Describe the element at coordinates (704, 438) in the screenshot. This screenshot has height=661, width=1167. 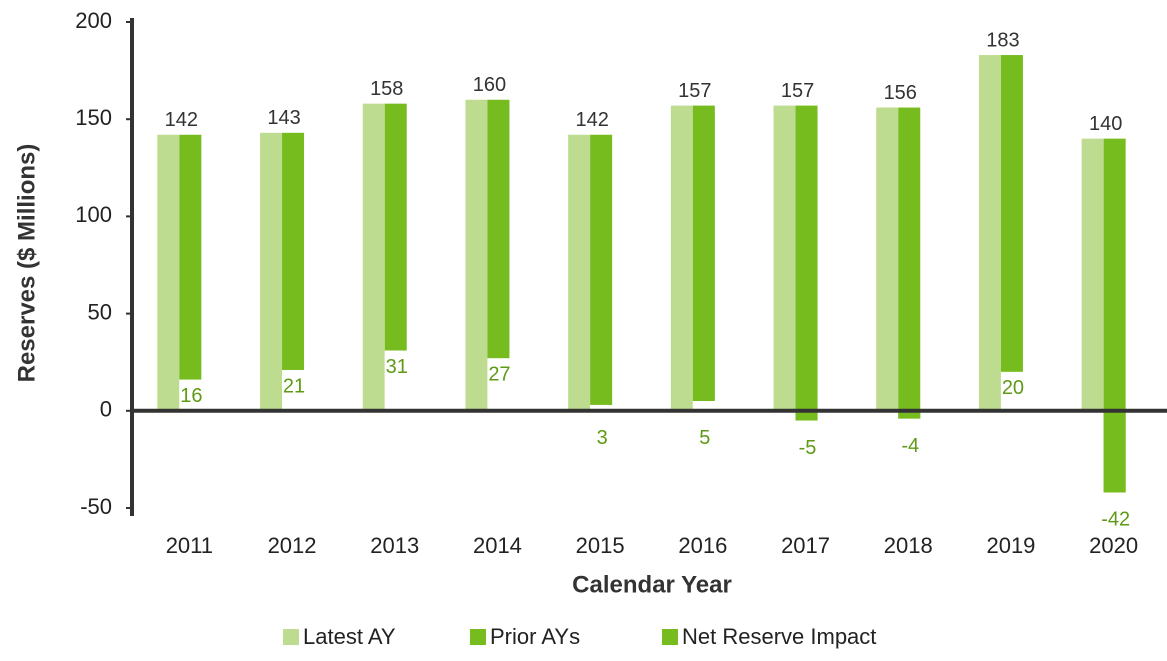
I see `net-label: 5` at that location.